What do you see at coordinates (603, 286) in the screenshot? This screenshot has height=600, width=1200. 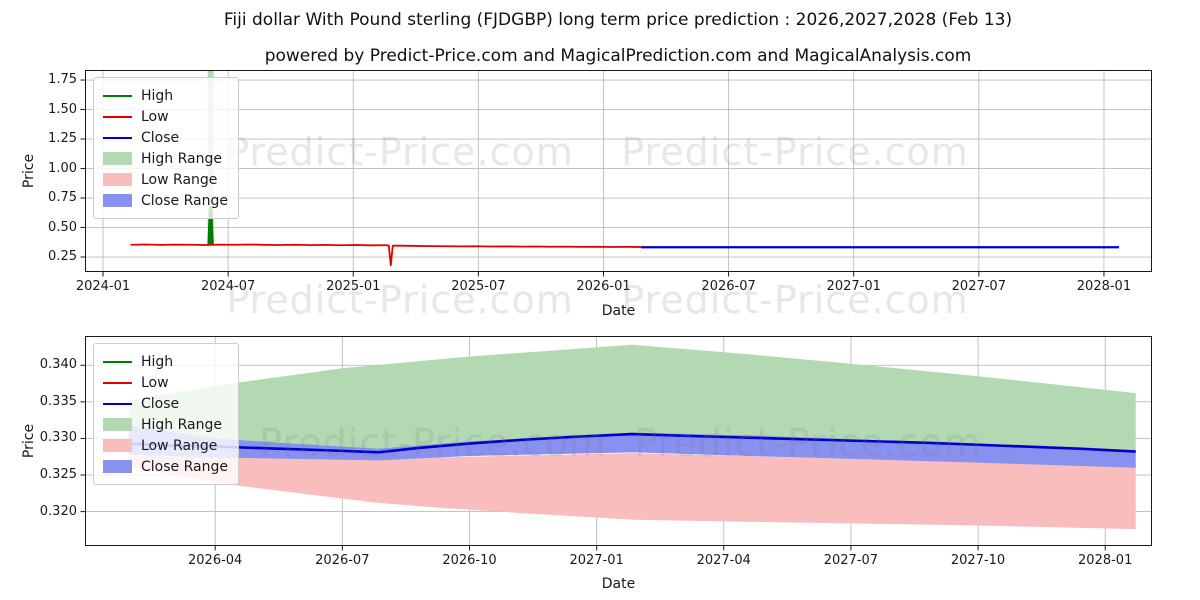 I see `x-tick-label: 2026-01` at bounding box center [603, 286].